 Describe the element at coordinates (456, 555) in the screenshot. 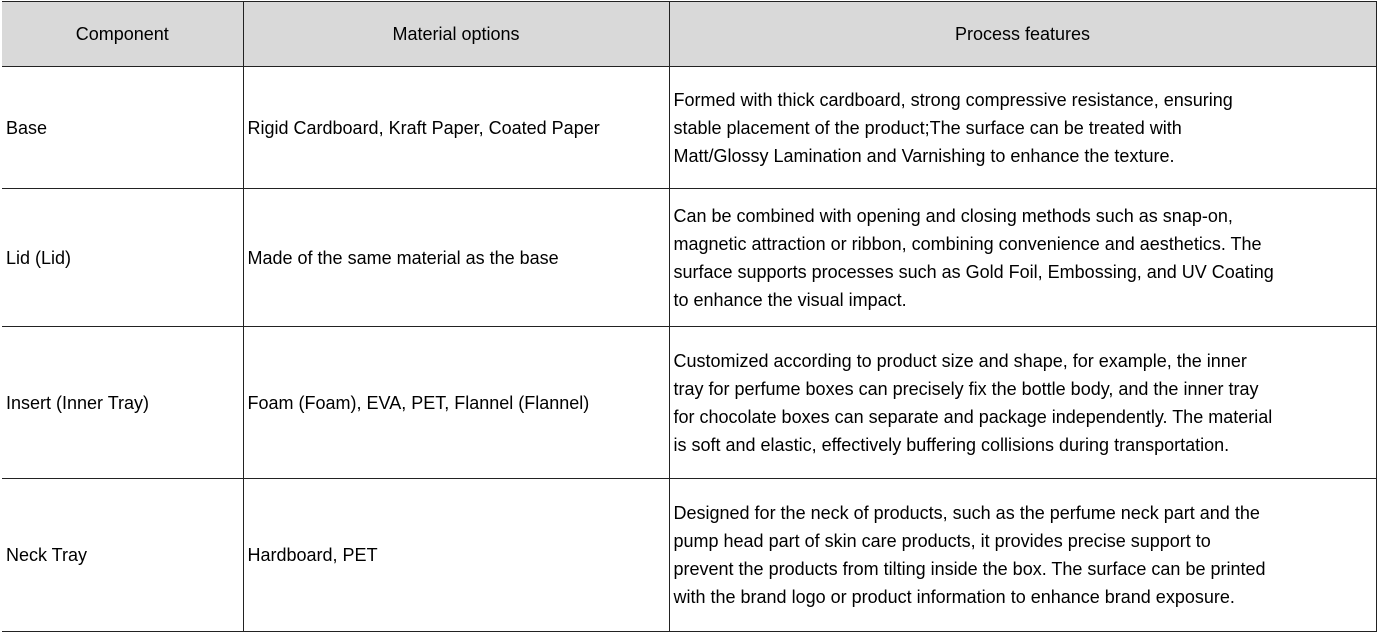

I see `material-options-cell: Hardboard, PET` at that location.